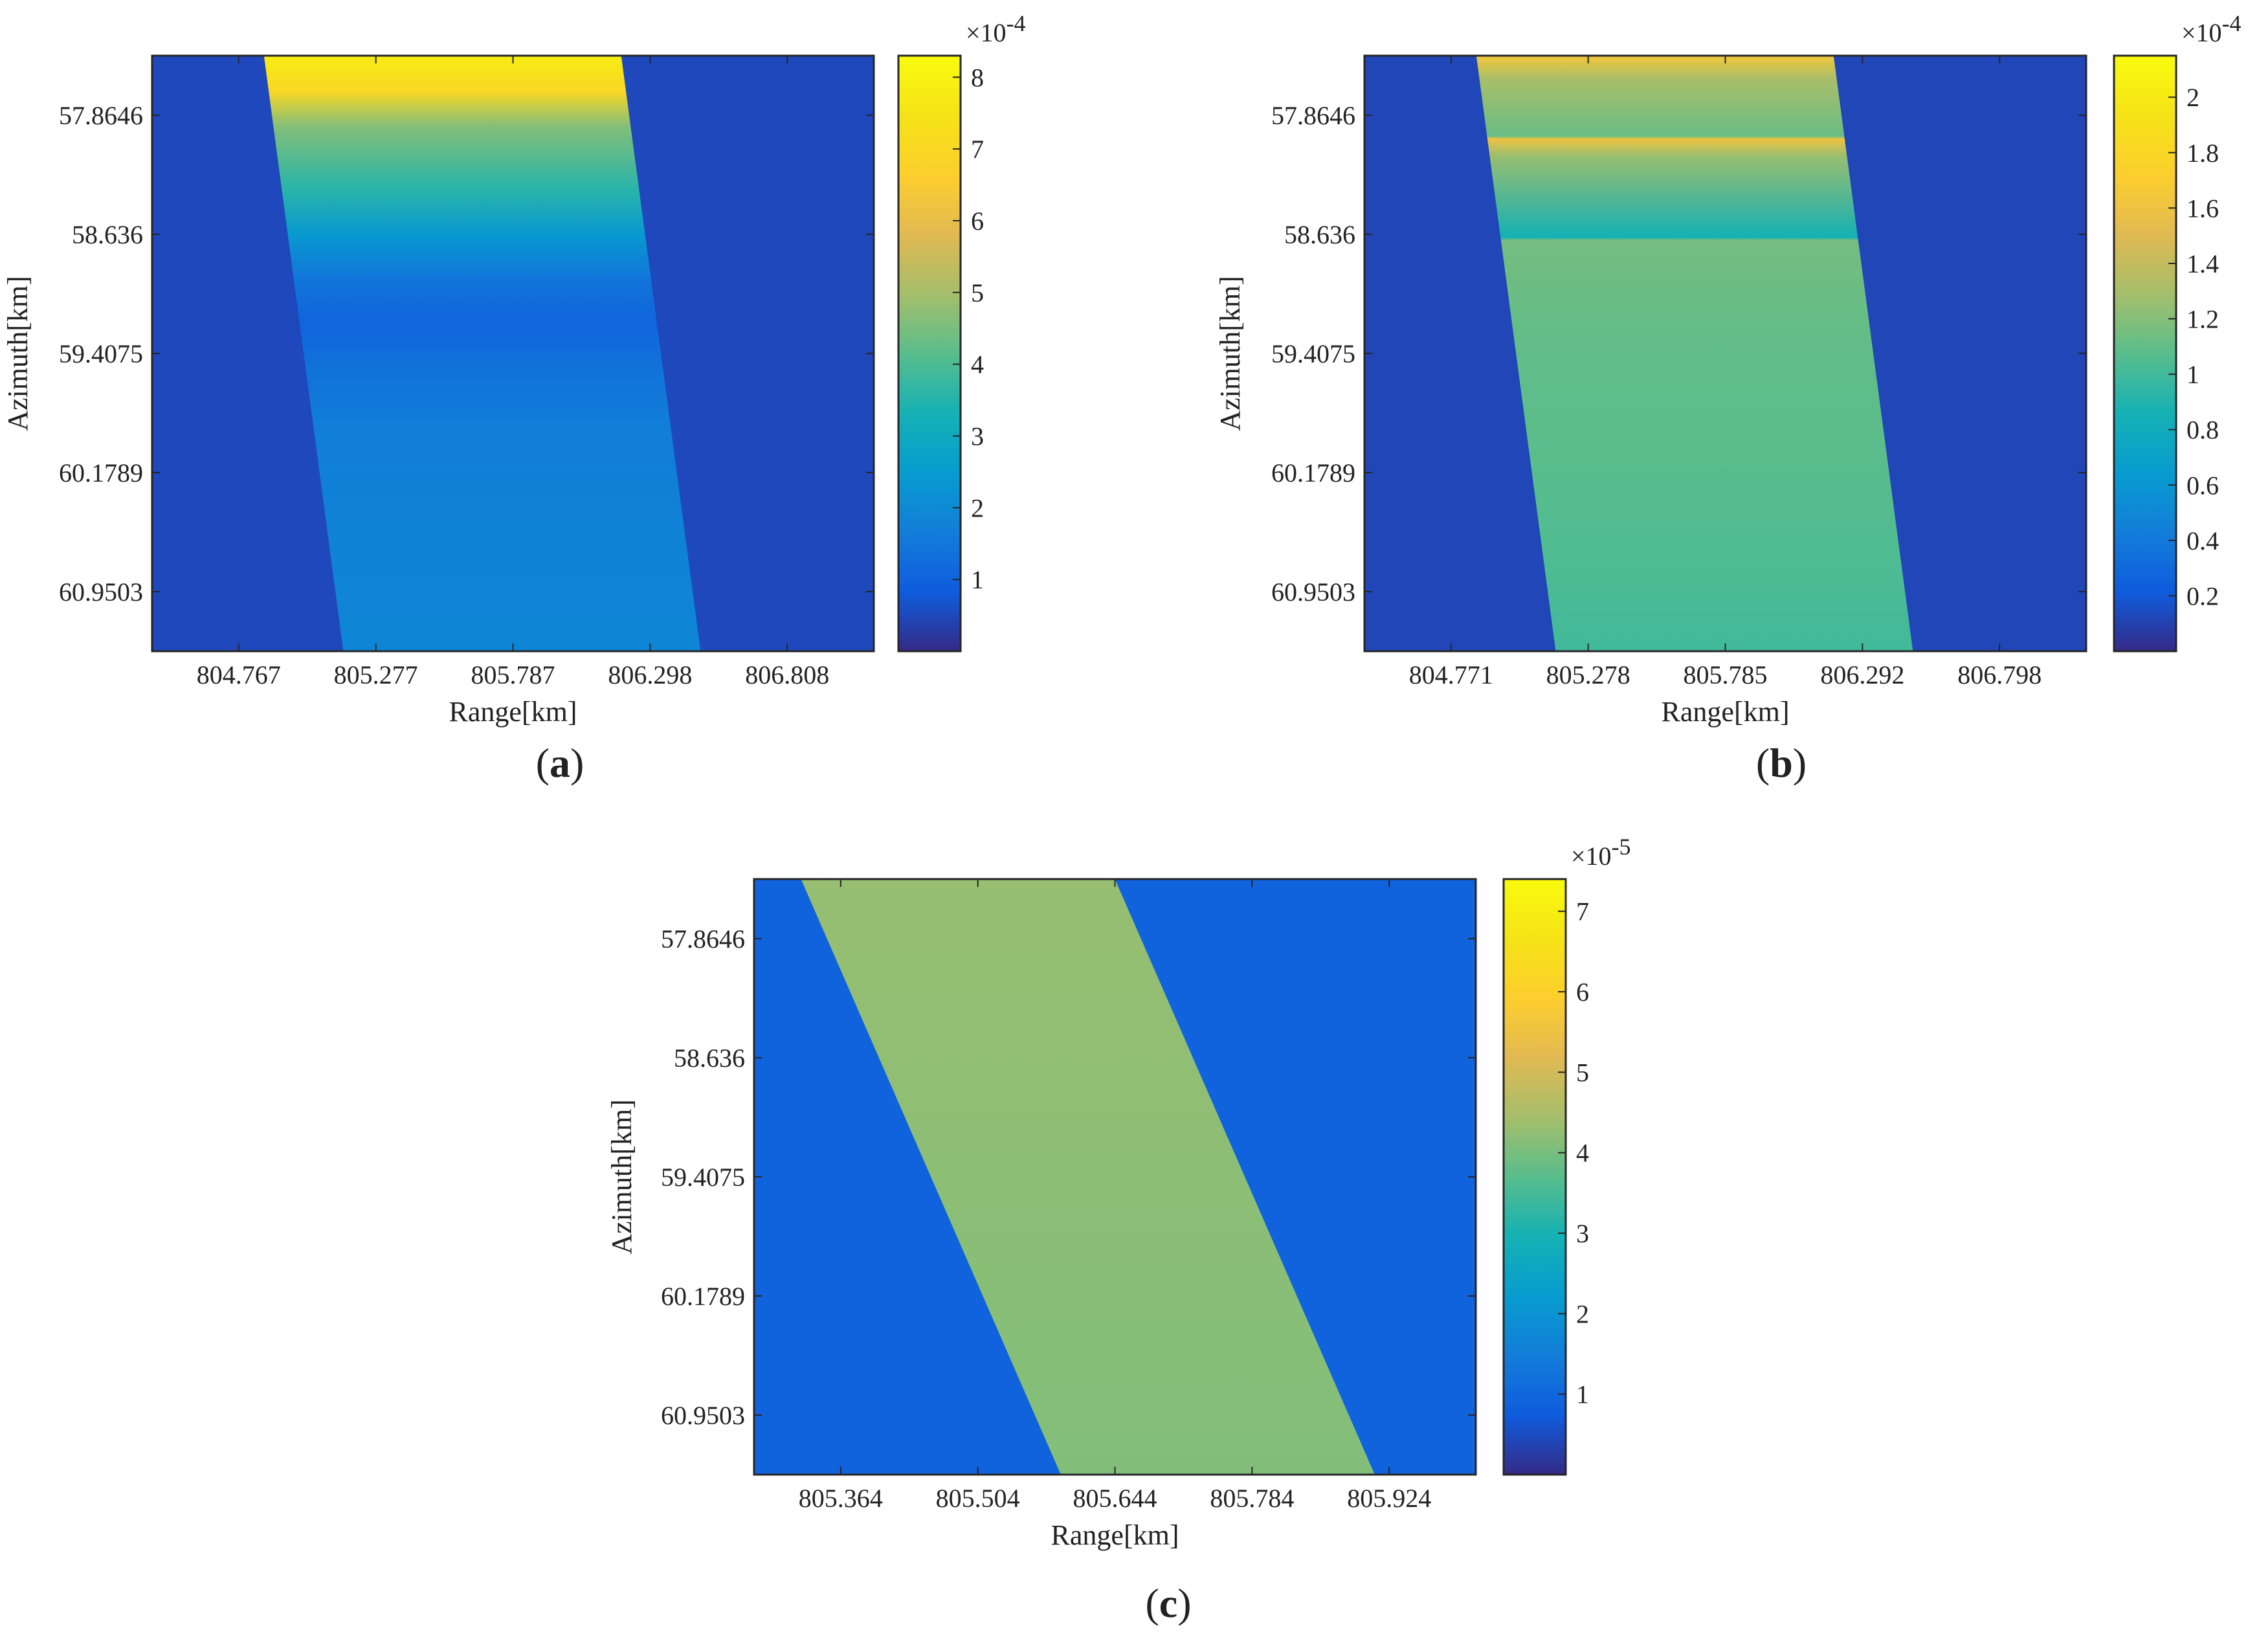 The width and height of the screenshot is (2259, 1652). What do you see at coordinates (239, 674) in the screenshot?
I see `x-tick-label: 804.767` at bounding box center [239, 674].